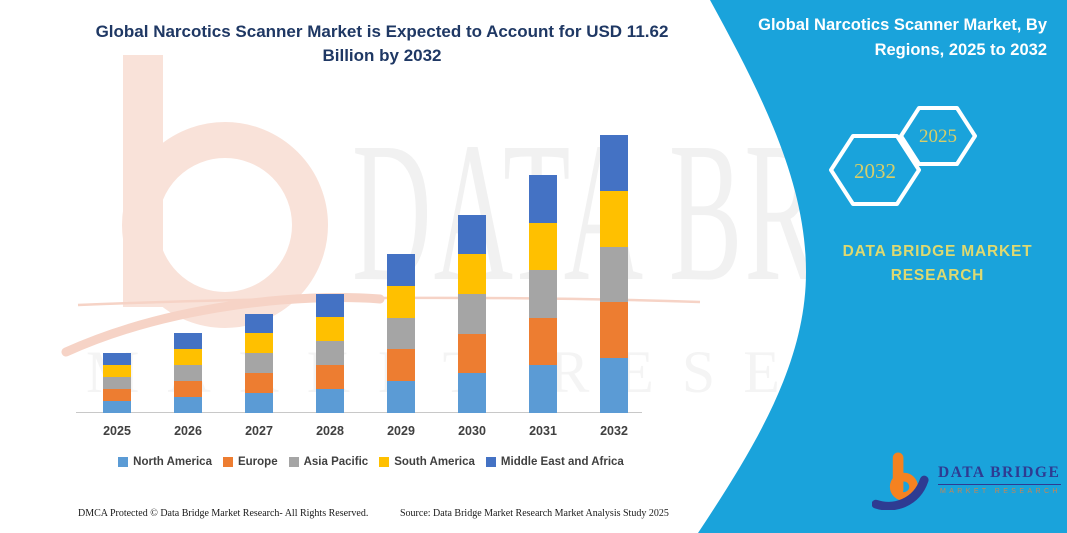  I want to click on legend-label: Asia Pacific, so click(336, 462).